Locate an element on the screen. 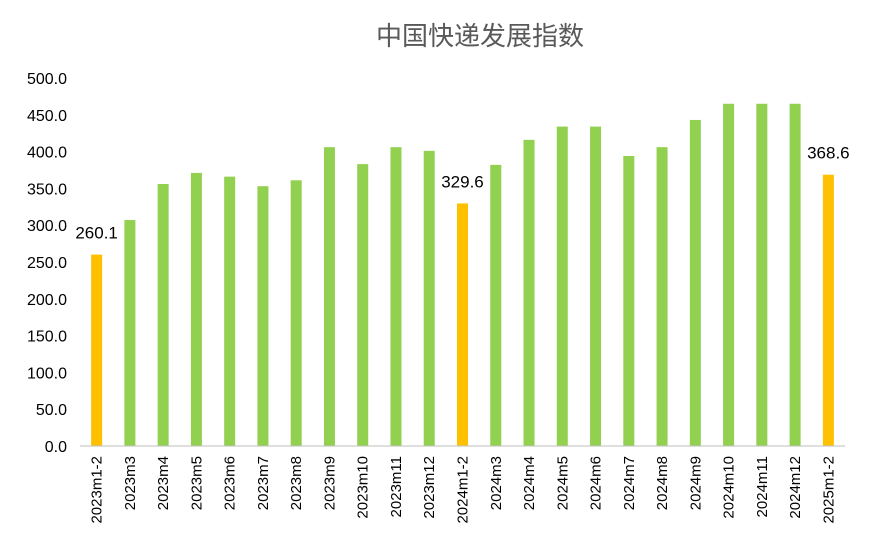 The image size is (887, 555). y-tick-label: 0.0 is located at coordinates (56, 447).